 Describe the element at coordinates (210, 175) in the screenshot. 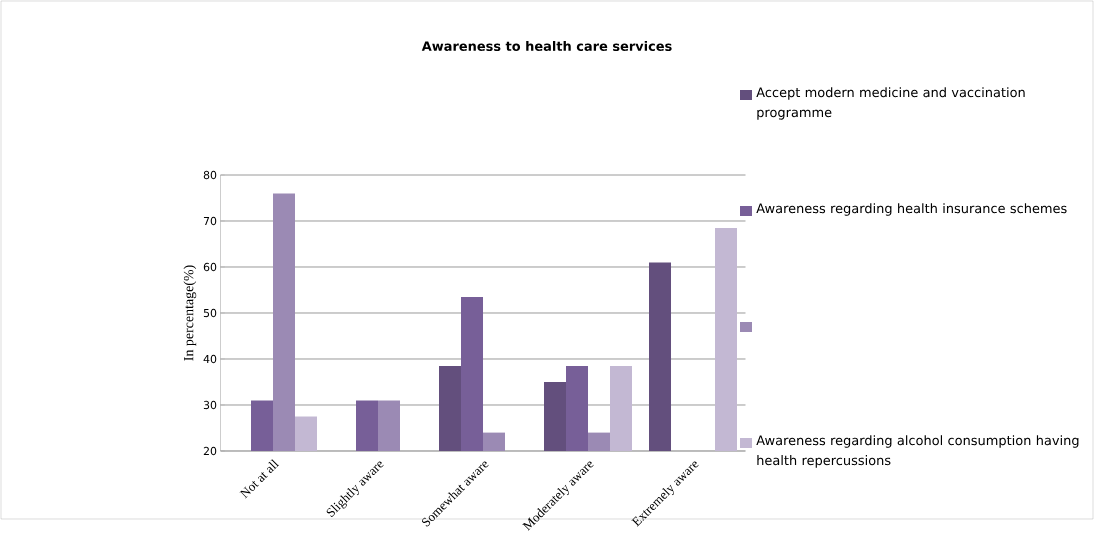

I see `y-tick-label: 80` at that location.